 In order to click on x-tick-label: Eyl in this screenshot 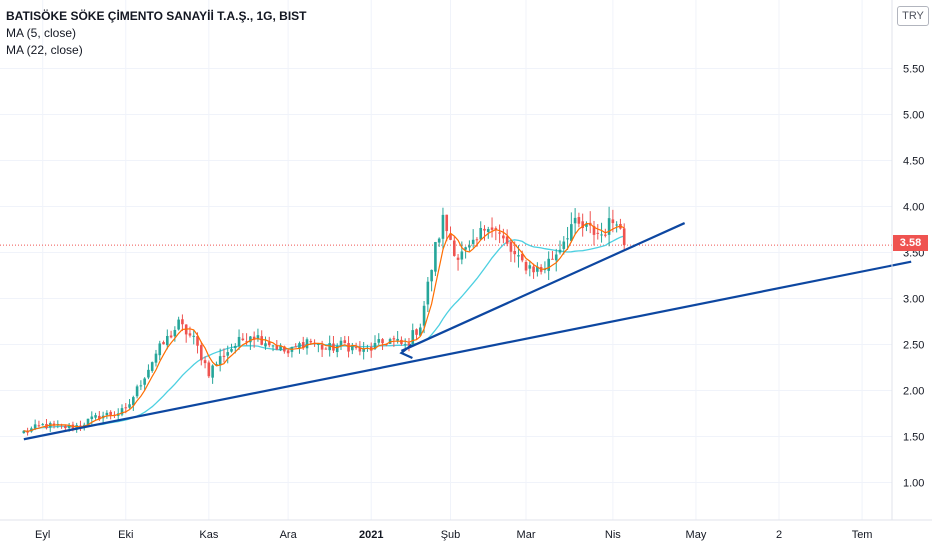, I will do `click(42, 535)`.